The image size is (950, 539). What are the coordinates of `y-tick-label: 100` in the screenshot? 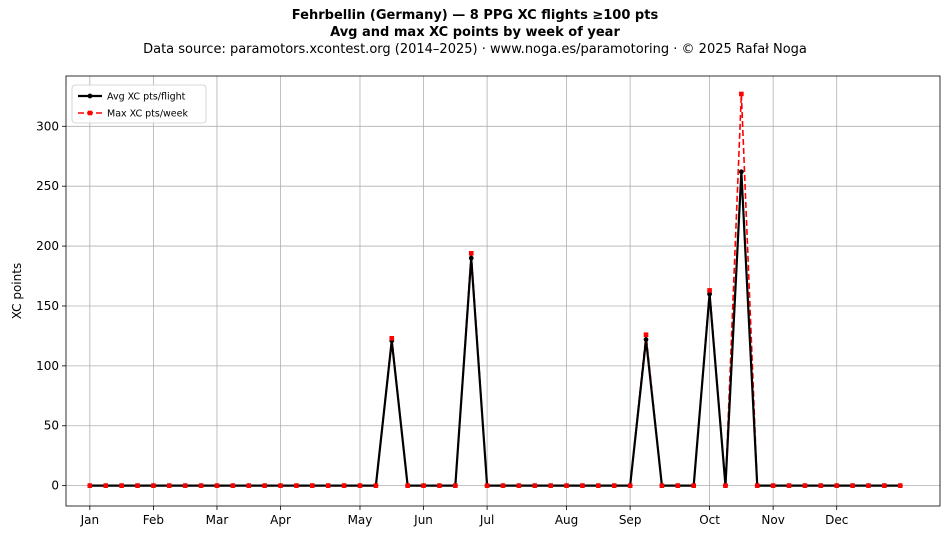 It's located at (47, 366).